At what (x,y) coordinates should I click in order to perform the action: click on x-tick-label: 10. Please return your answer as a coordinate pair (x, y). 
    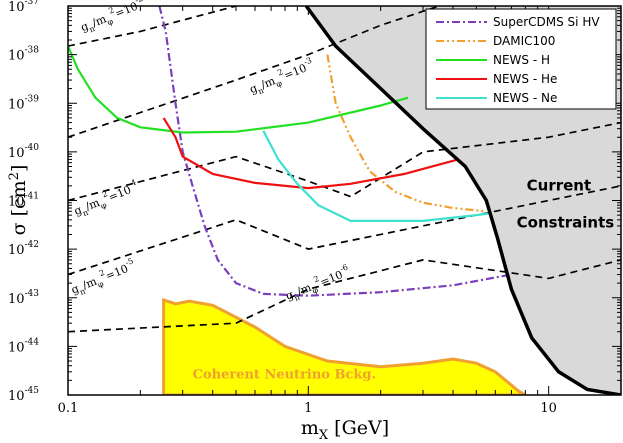
    Looking at the image, I should click on (548, 408).